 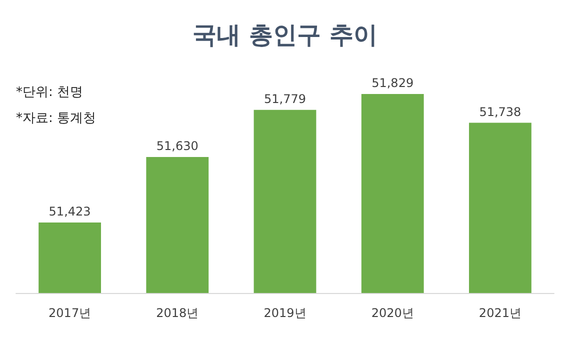 I want to click on x-tick-label: 2018년, so click(x=177, y=313).